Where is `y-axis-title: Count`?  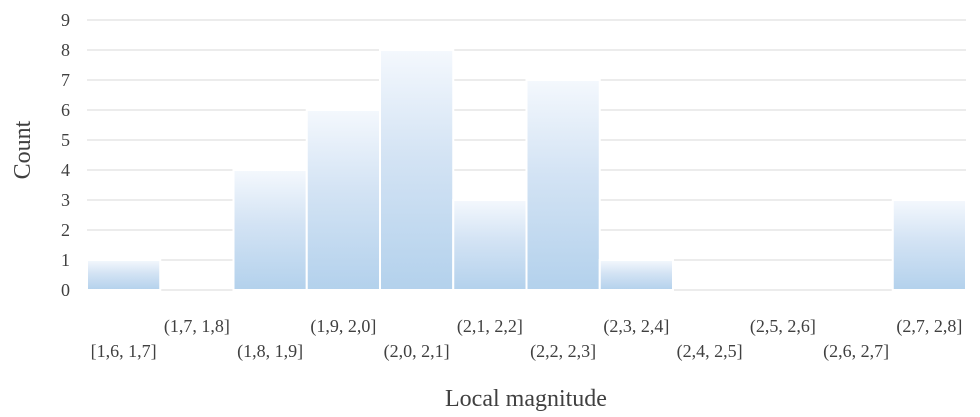
y-axis-title: Count is located at coordinates (23, 149).